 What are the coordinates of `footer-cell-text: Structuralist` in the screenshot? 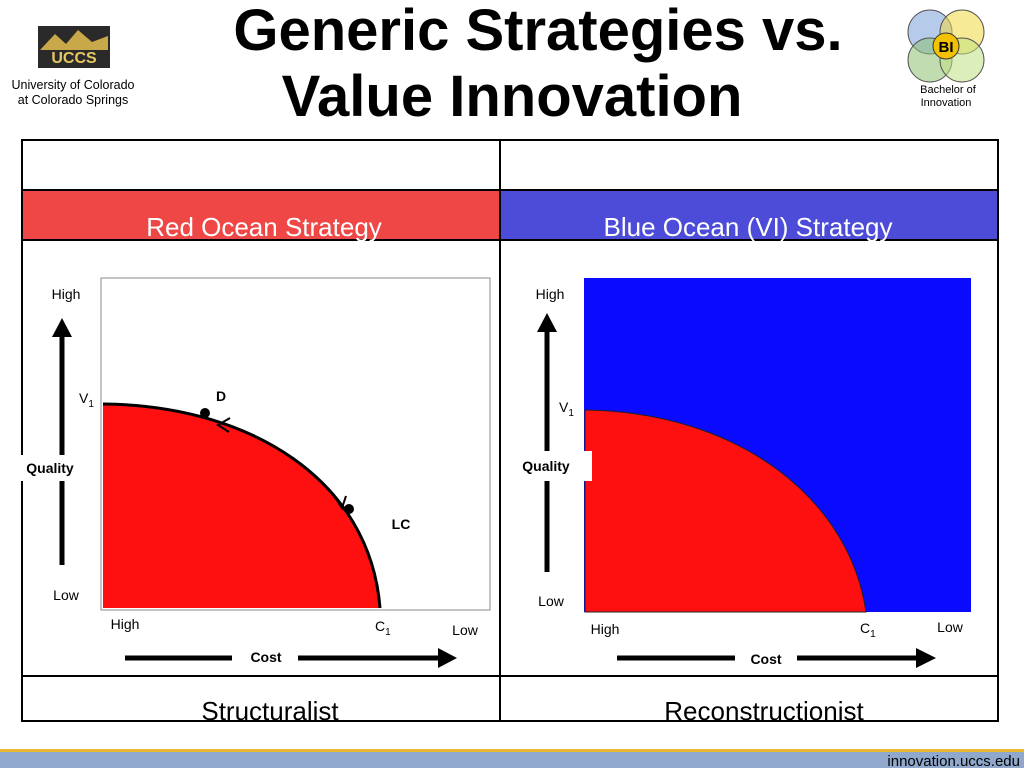 It's located at (270, 711).